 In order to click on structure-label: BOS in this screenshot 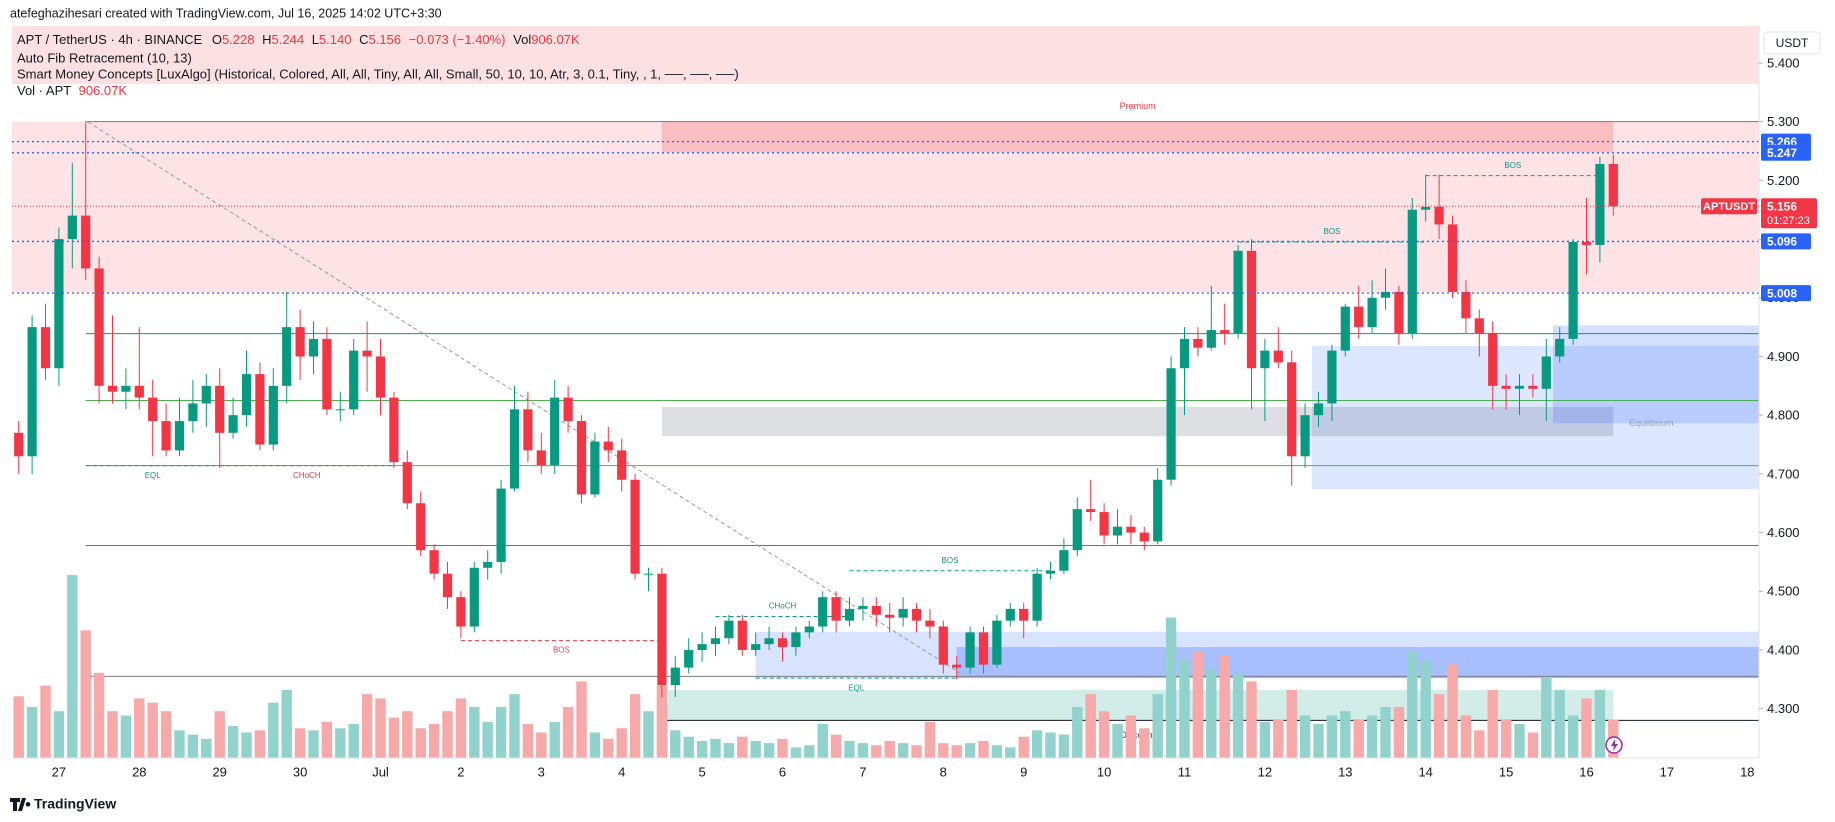, I will do `click(561, 650)`.